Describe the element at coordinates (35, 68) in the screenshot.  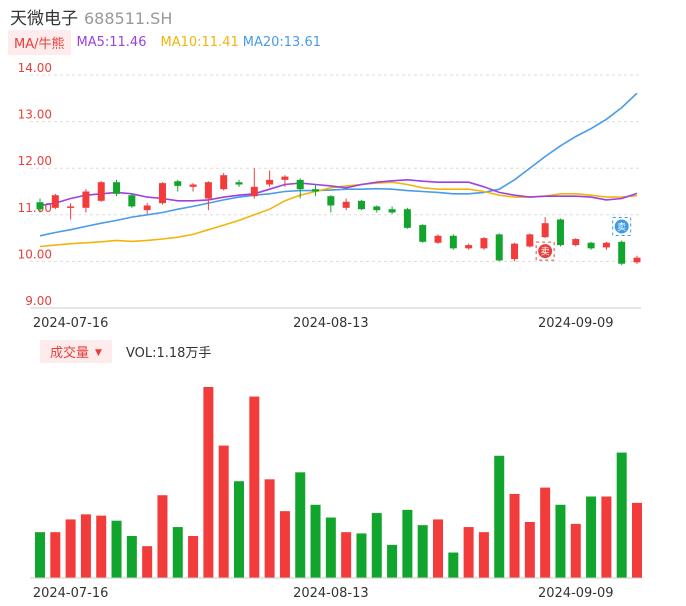
I see `price-tick-label: 14.00` at that location.